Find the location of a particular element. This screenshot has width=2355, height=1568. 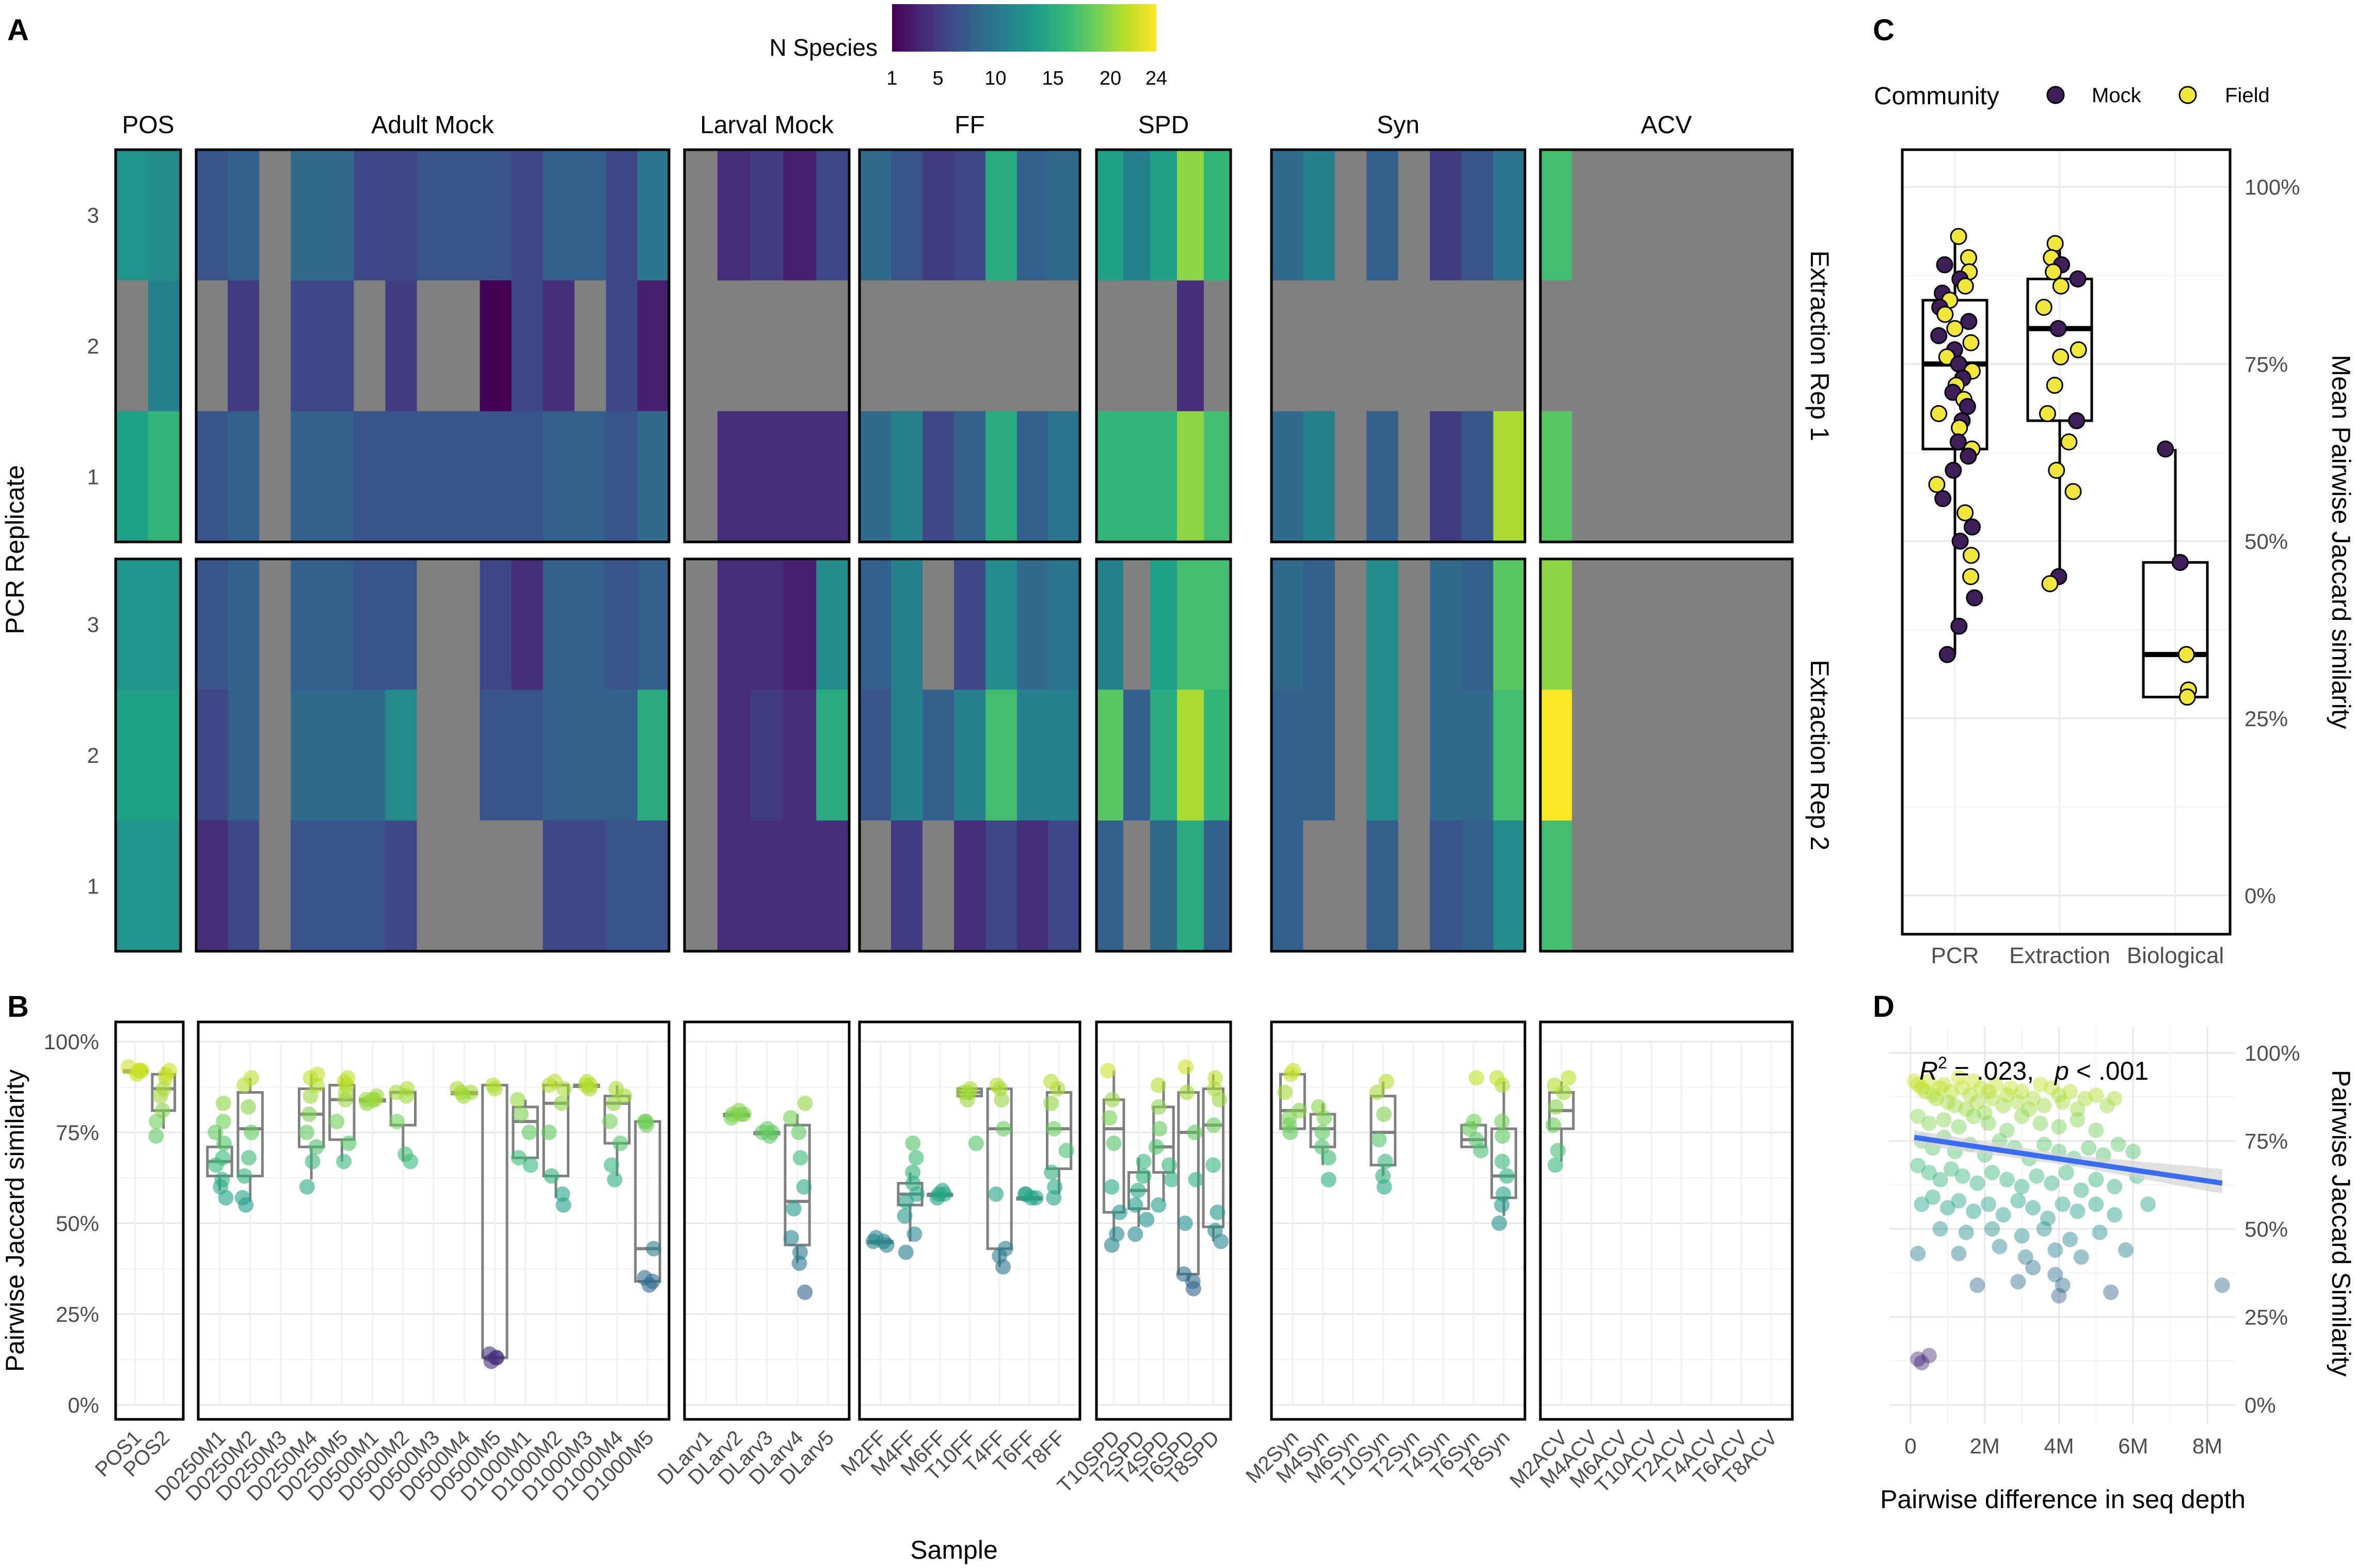

boxplot-y-axis-label: Pairwise Jaccard similarity is located at coordinates (15, 1220).